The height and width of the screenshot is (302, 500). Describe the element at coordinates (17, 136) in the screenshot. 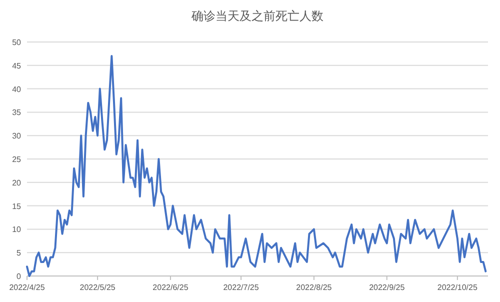

I see `y-tick-label: 30` at that location.